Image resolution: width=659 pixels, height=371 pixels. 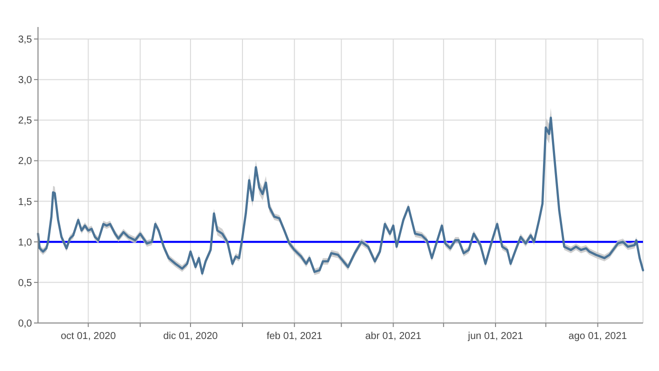 I want to click on x-tick-label: ago 01, 2021, so click(x=598, y=336).